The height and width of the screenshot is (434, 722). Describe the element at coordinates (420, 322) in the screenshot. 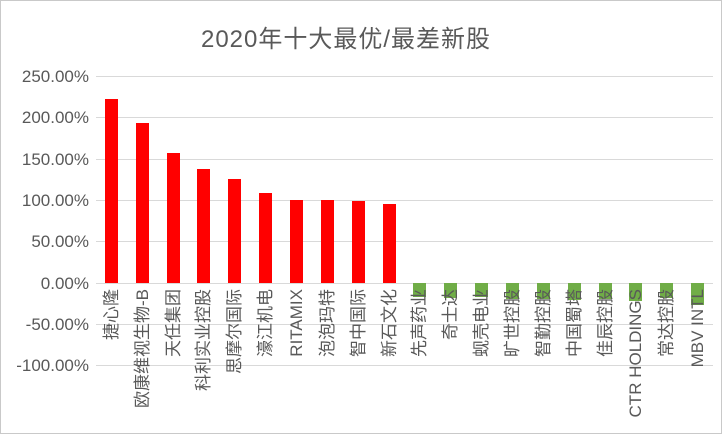

I see `x-axis-category-label: 先声药业` at that location.